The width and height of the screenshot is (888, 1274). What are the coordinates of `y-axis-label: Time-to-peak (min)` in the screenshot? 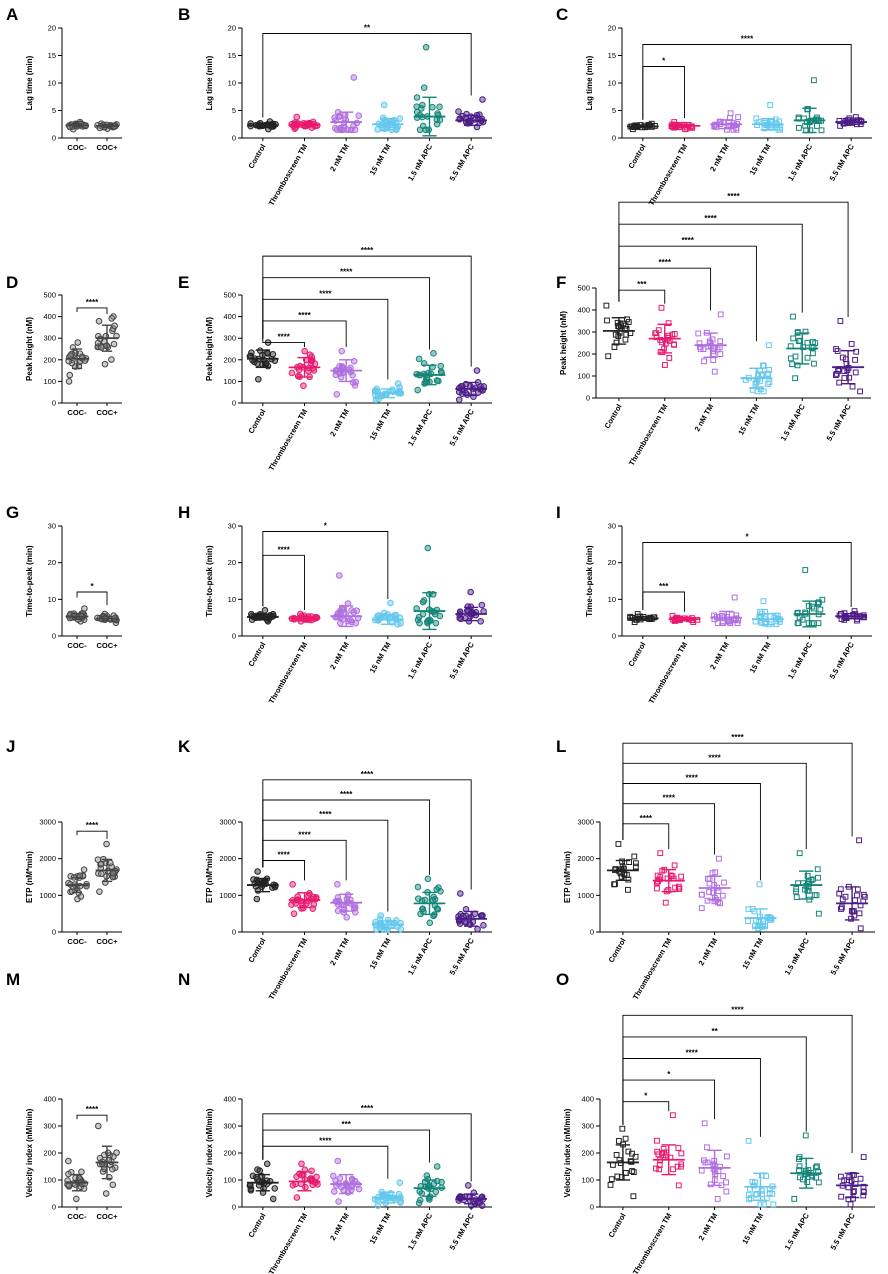 It's located at (209, 581).